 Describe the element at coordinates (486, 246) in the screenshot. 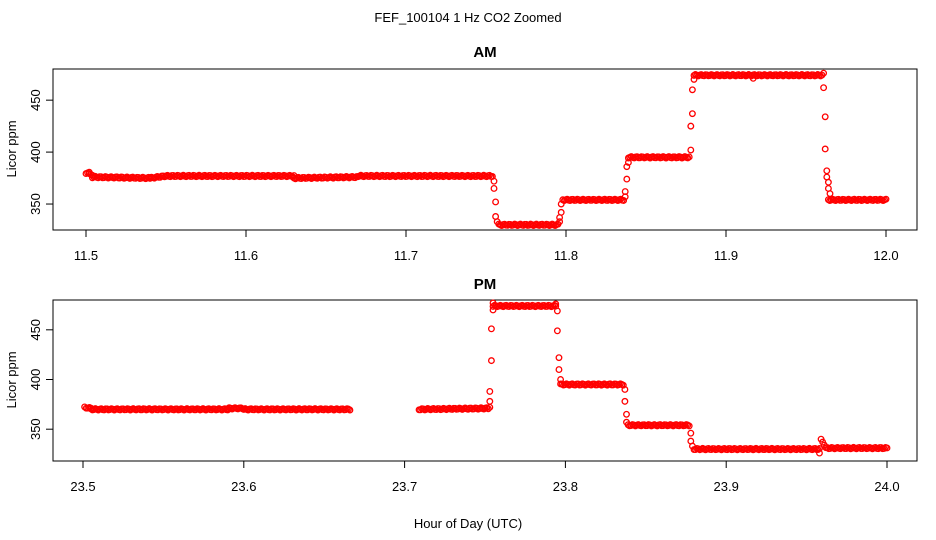

I see `am-x-ticks: 11.5 11.6 11.7 11.8 11.9 12.0` at that location.